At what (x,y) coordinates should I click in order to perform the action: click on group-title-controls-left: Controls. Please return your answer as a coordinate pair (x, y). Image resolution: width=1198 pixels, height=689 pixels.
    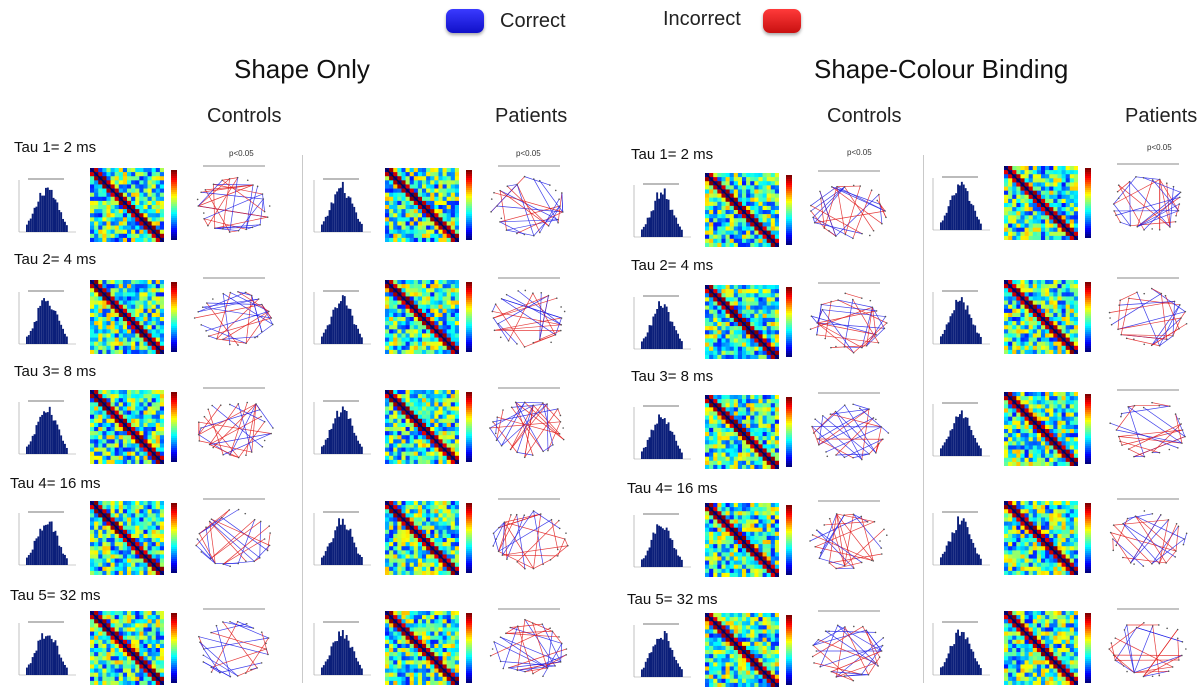
    Looking at the image, I should click on (244, 116).